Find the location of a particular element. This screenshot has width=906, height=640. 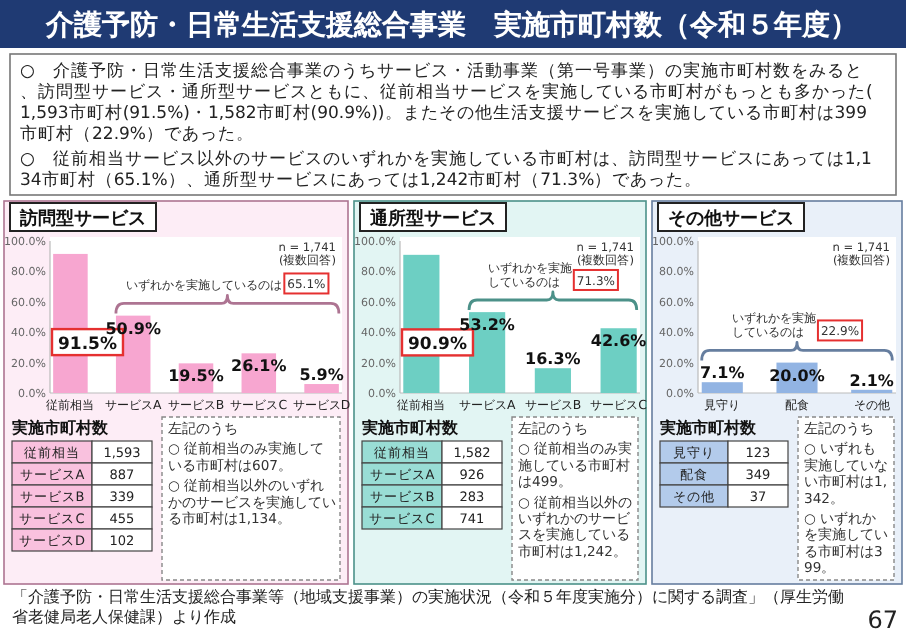

chart-title: 通所型サービス is located at coordinates (432, 219).